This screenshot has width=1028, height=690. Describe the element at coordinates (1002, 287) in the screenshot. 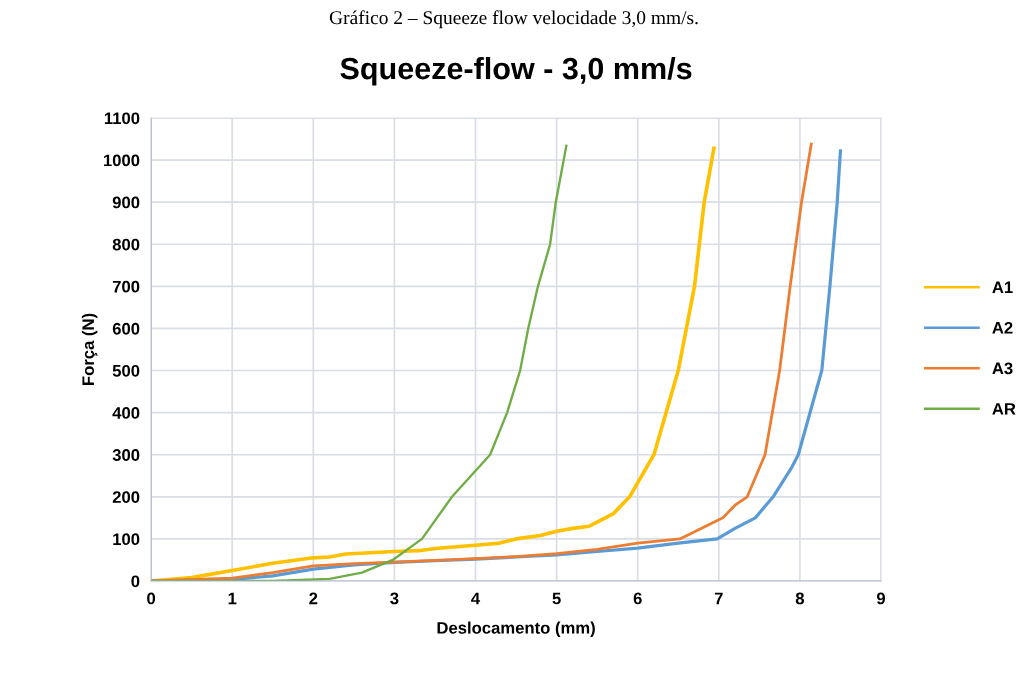

I see `legend-label: A1` at that location.